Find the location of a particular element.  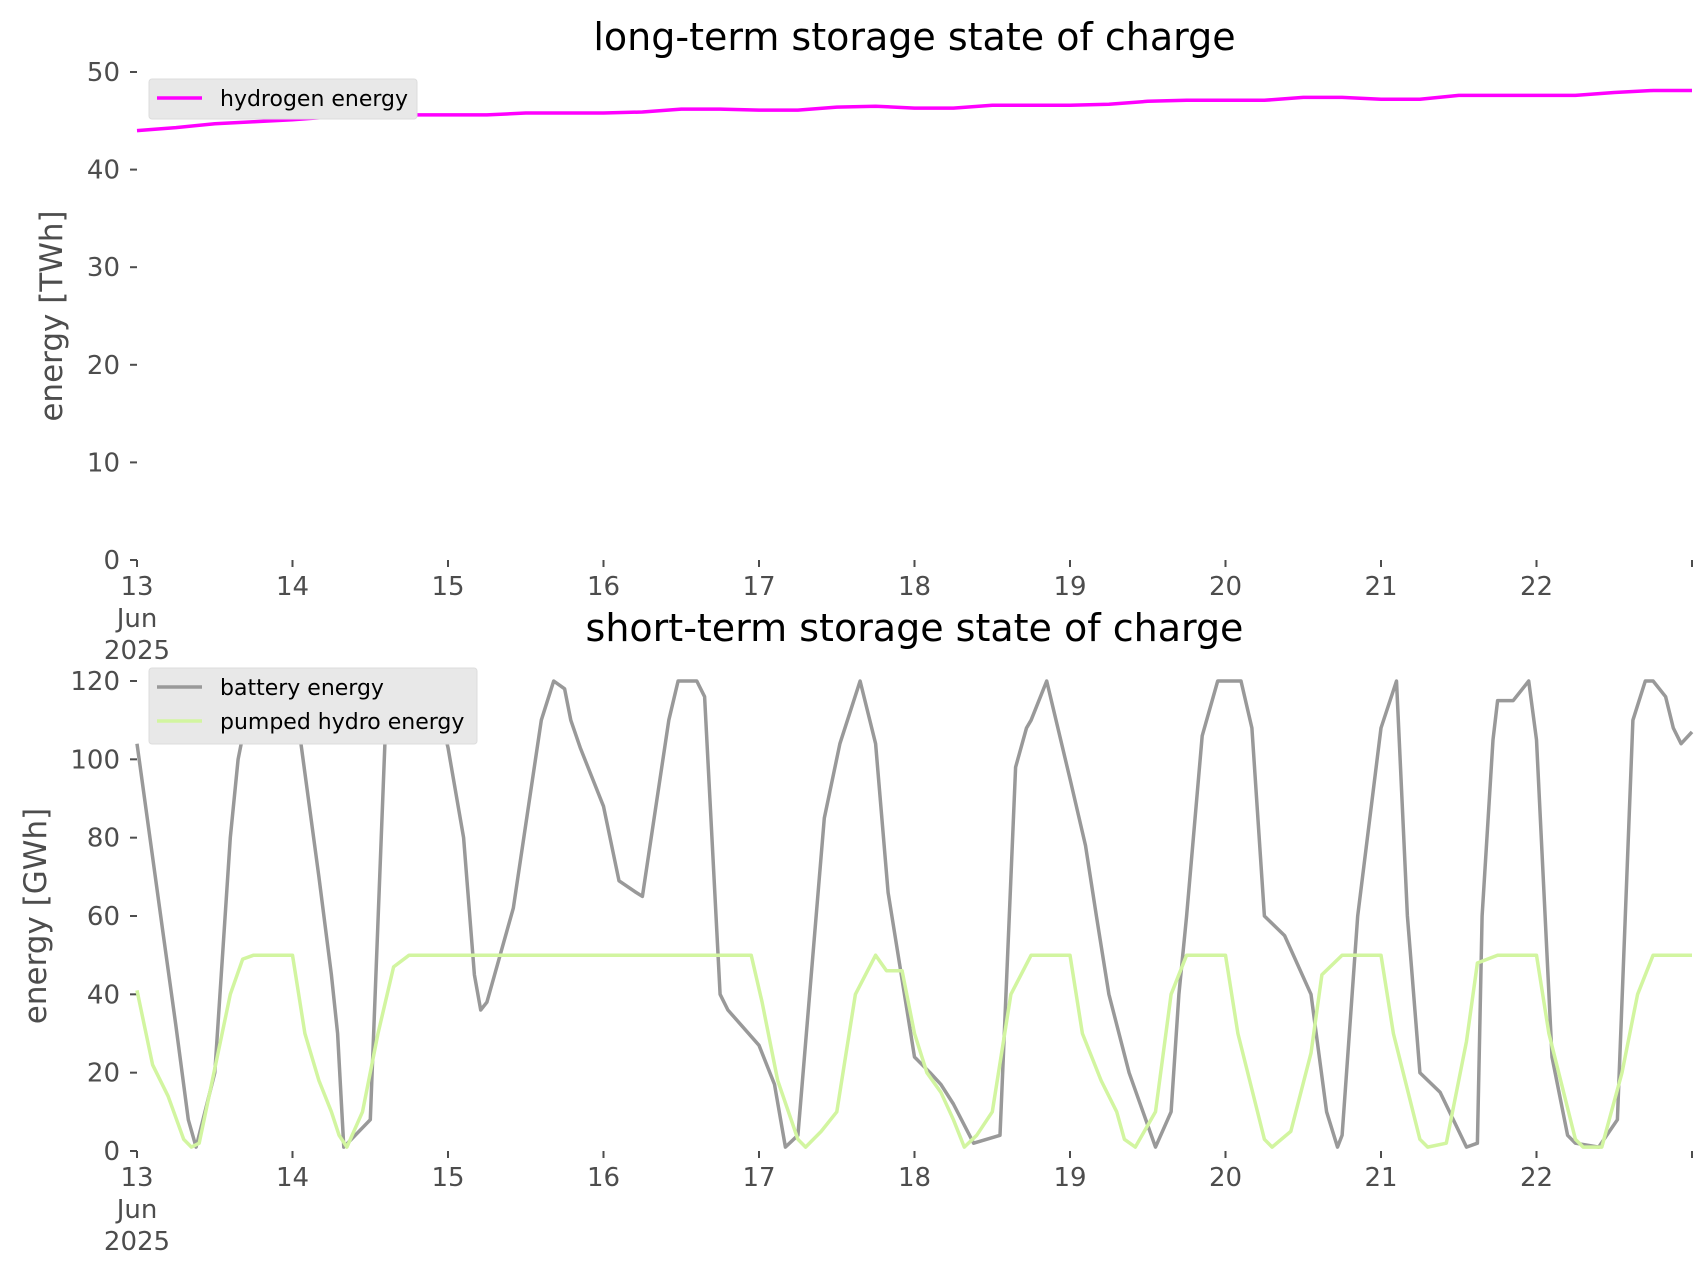

legend-label: pumped hydro energy is located at coordinates (342, 722).